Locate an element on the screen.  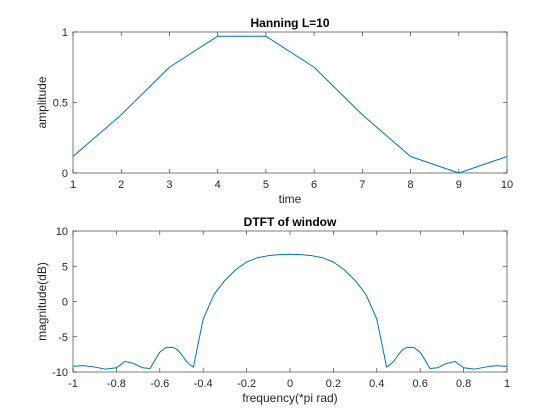
bottom-x-tick-label: 0.2 is located at coordinates (333, 384).